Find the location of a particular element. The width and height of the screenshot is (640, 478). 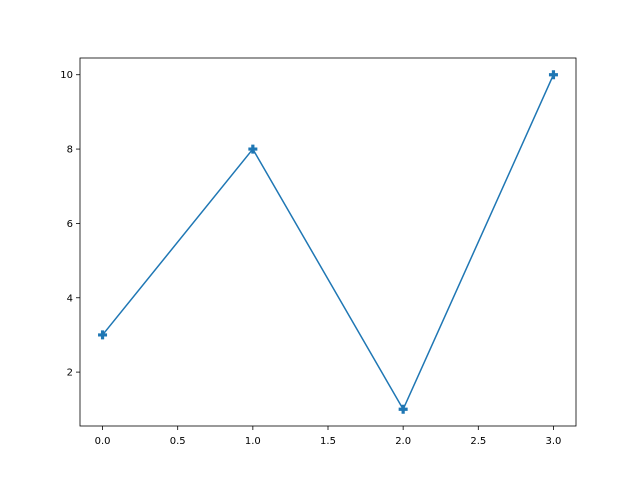

x-tick-label: 2.5 is located at coordinates (478, 441).